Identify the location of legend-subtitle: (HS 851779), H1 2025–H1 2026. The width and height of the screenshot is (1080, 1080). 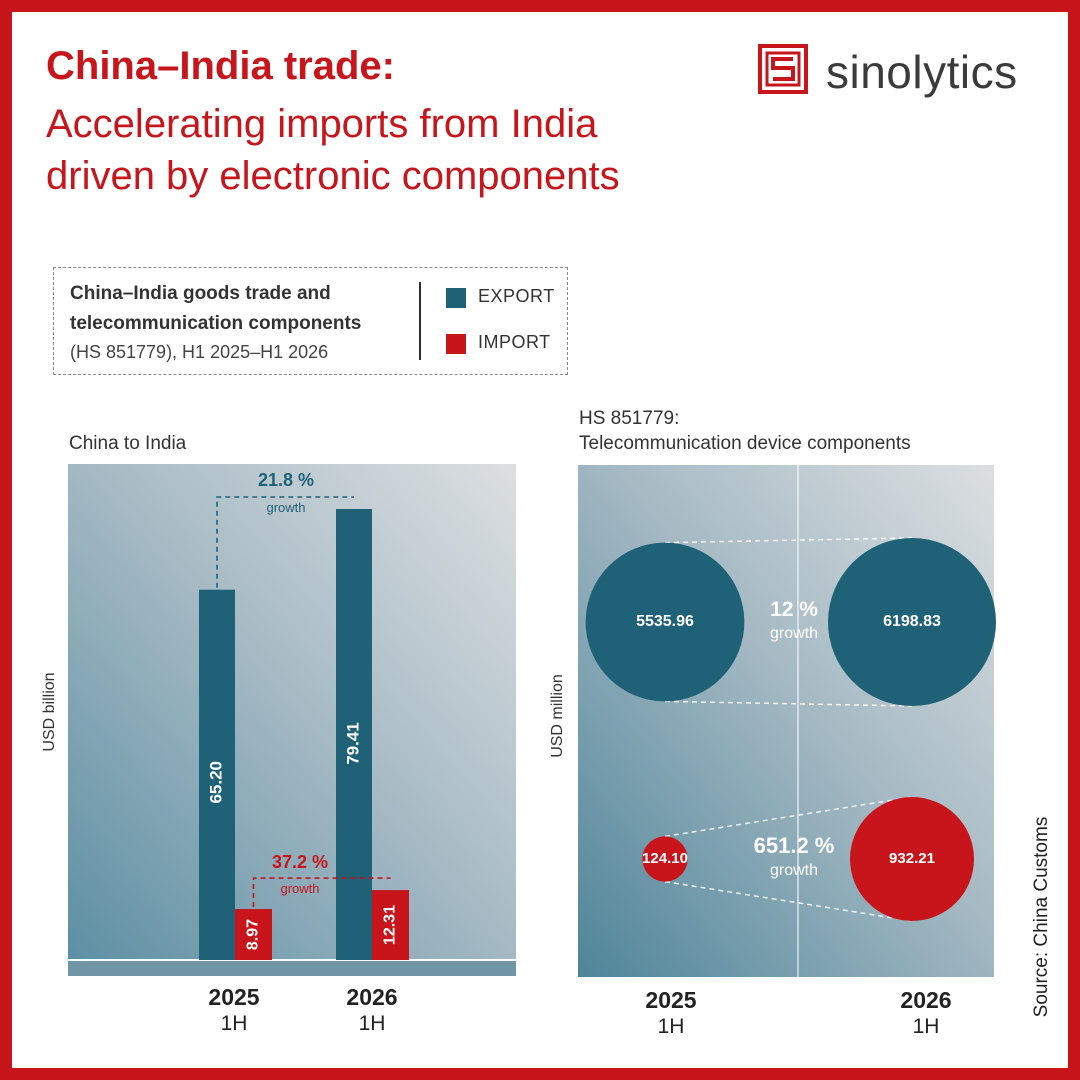
(199, 352).